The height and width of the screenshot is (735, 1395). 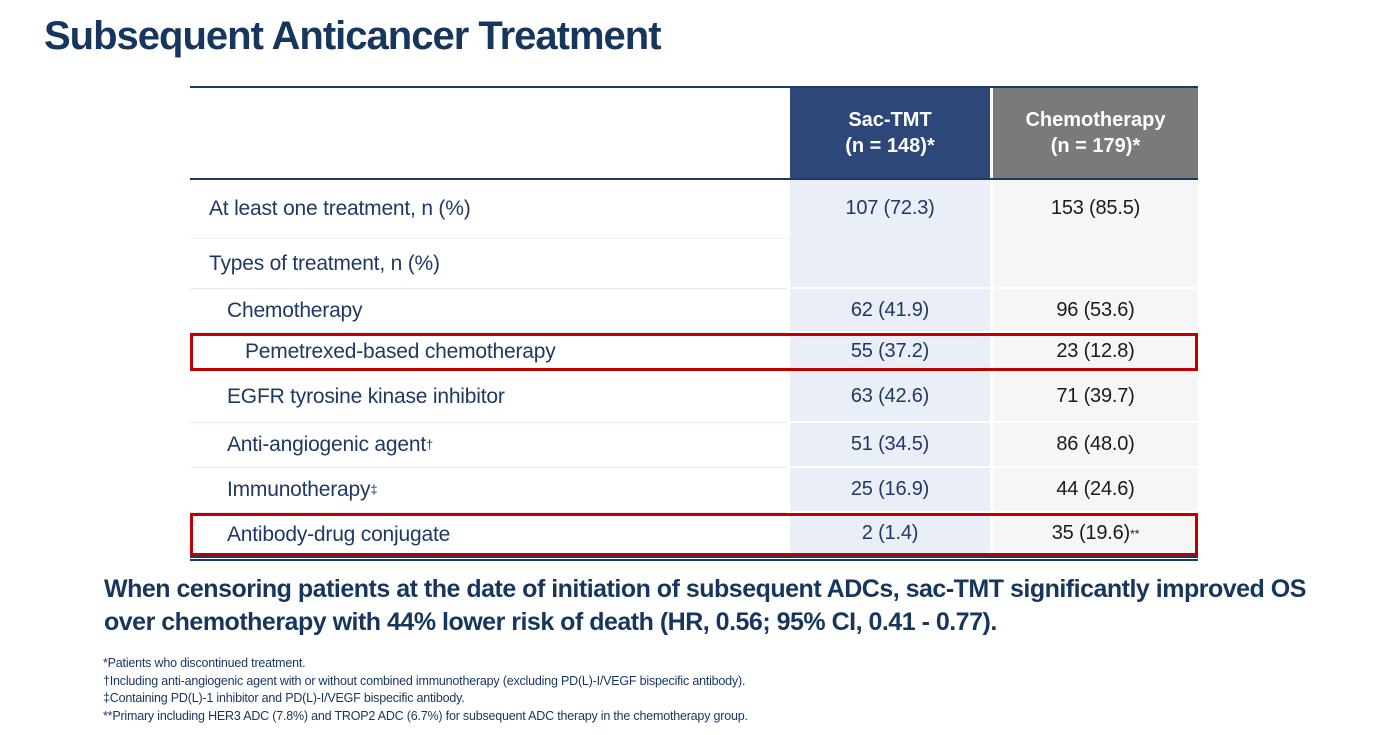 What do you see at coordinates (326, 444) in the screenshot?
I see `row-label: Anti-angiogenic agent` at bounding box center [326, 444].